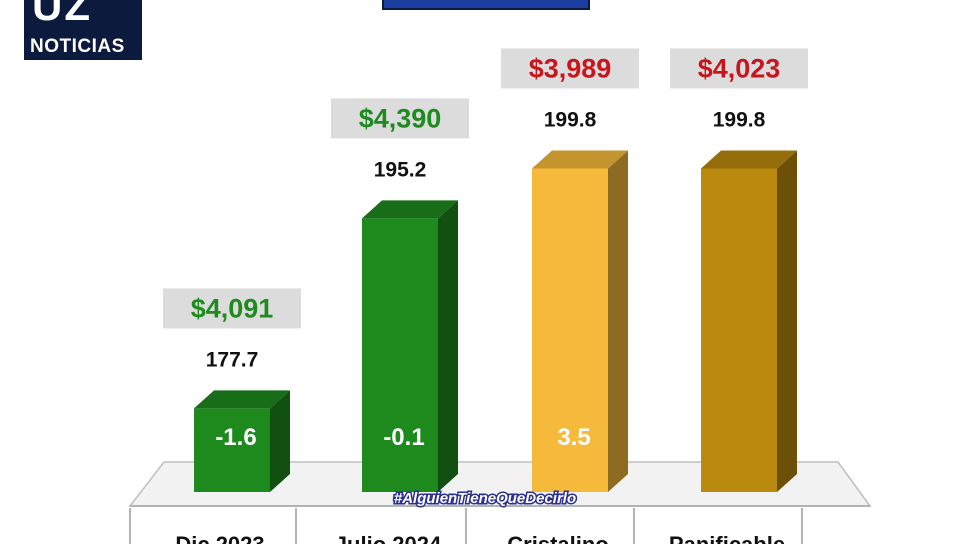  I want to click on logo-name: NOTICIAS, so click(77, 46).